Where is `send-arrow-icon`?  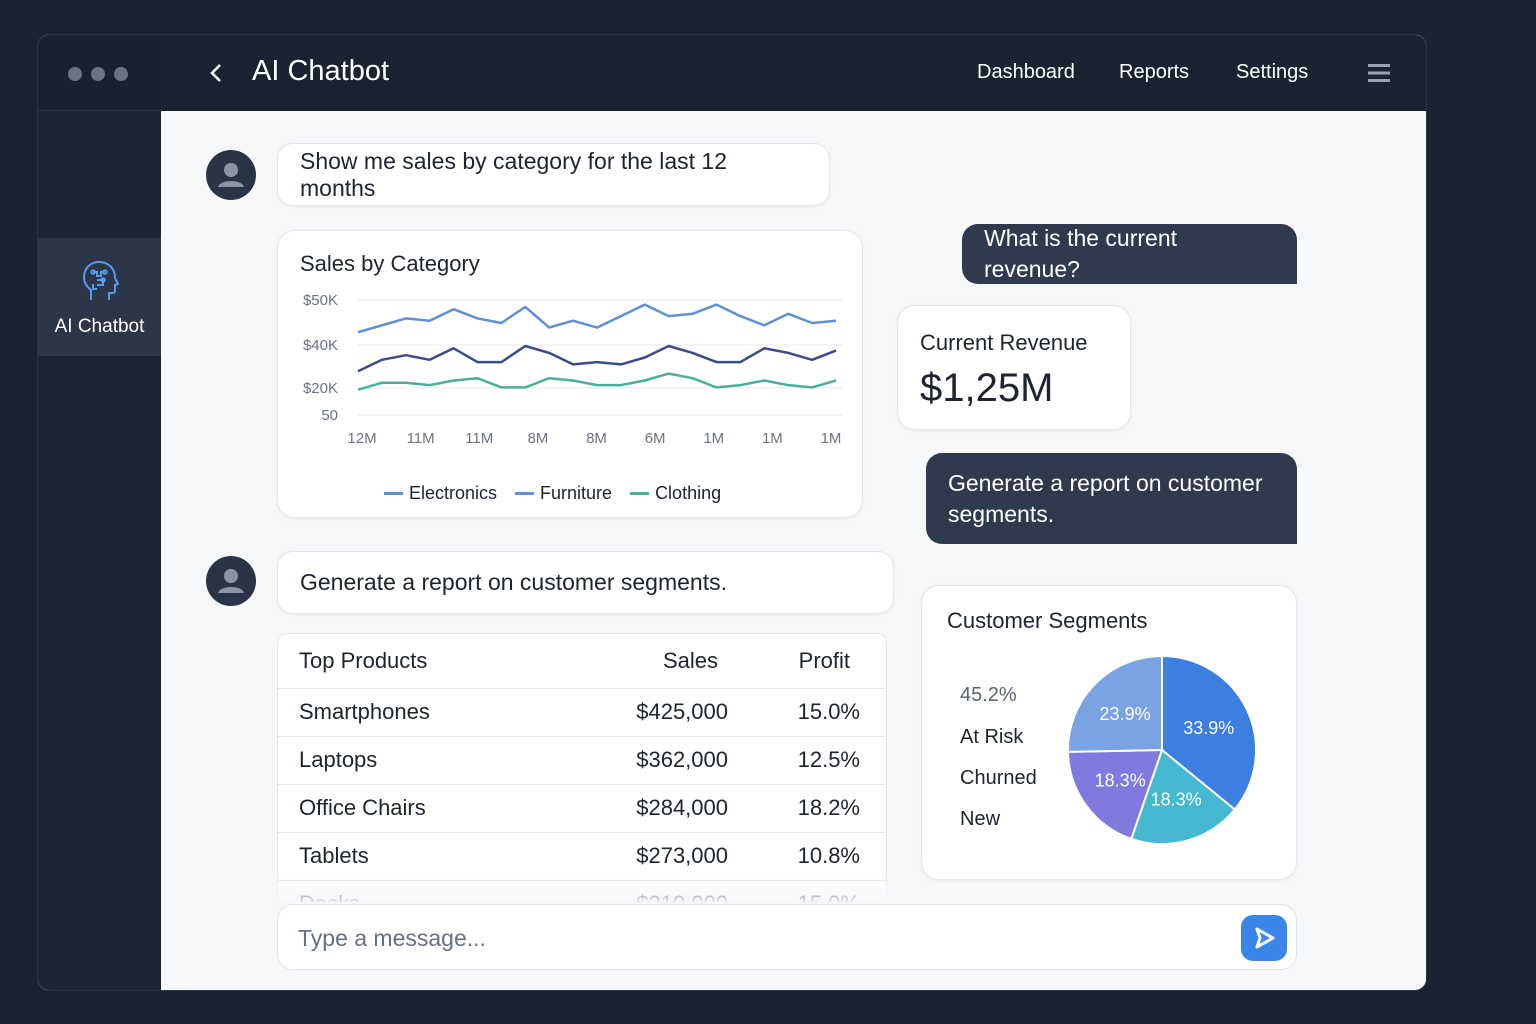
send-arrow-icon is located at coordinates (1265, 938).